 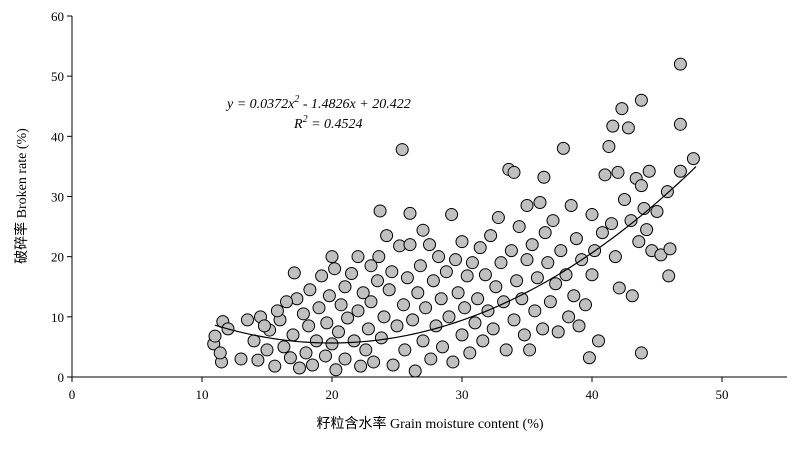 I want to click on equation-part: - 1.4826x + 20.422, so click(x=354, y=104).